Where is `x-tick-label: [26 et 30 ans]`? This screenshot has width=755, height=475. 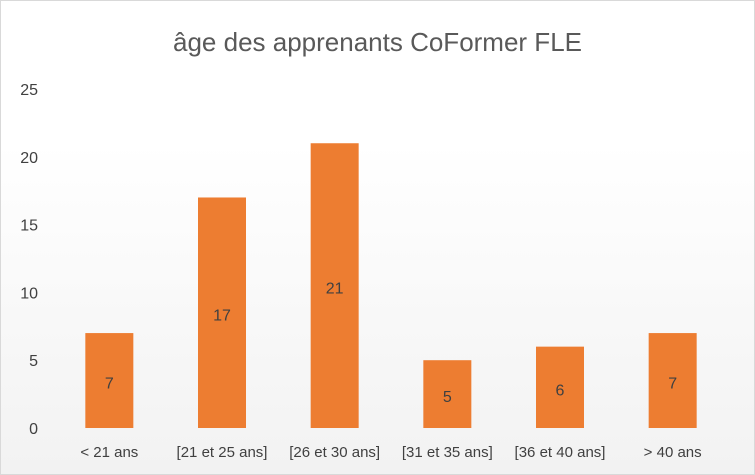
x-tick-label: [26 et 30 ans] is located at coordinates (334, 452).